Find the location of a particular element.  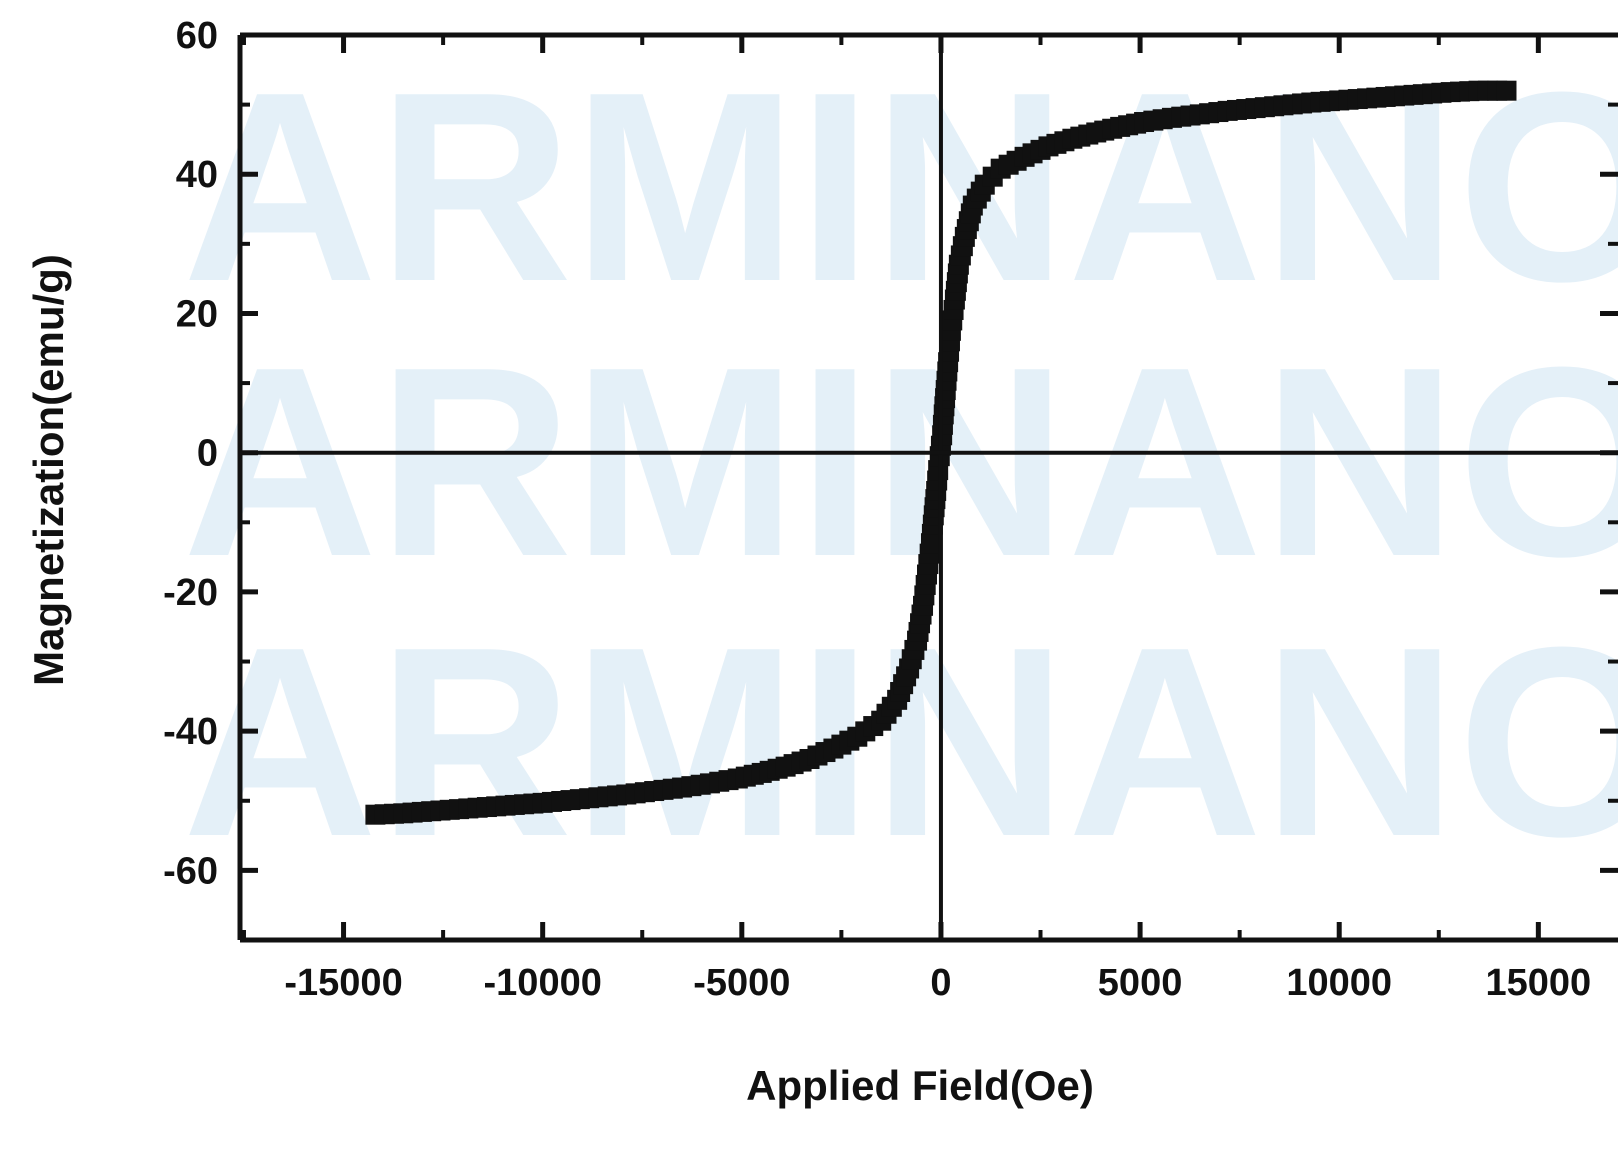

x-tick-label: -15000 is located at coordinates (343, 983).